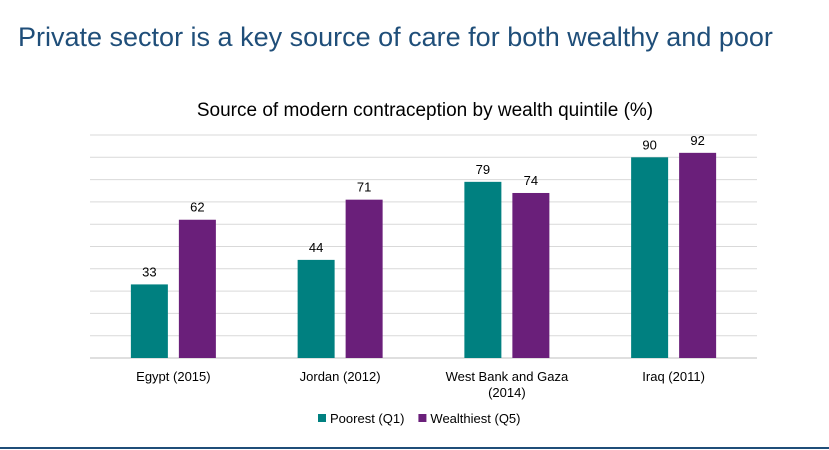 Image resolution: width=829 pixels, height=450 pixels. What do you see at coordinates (340, 376) in the screenshot?
I see `x-tick-label: Jordan (2012)` at bounding box center [340, 376].